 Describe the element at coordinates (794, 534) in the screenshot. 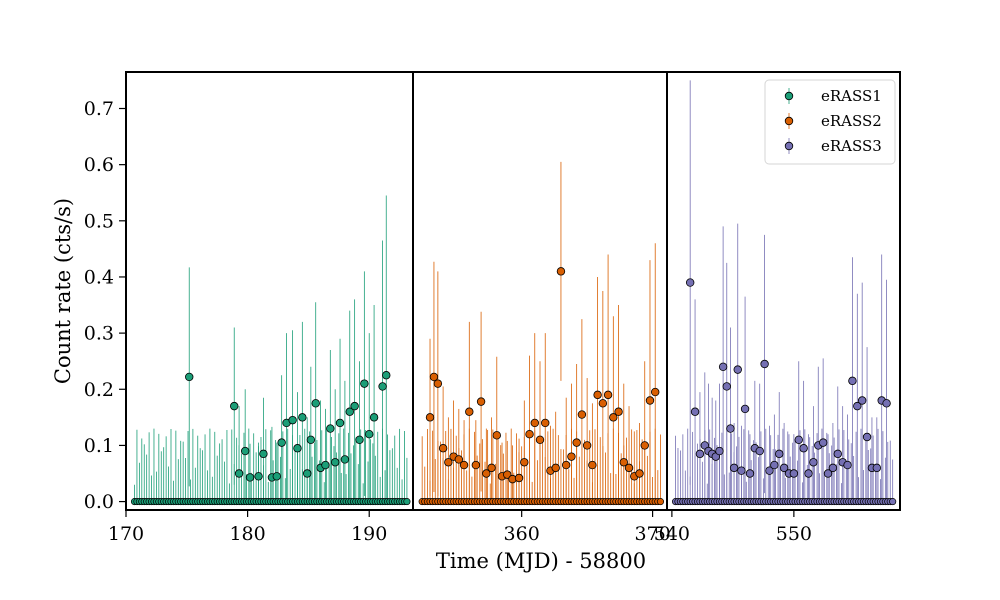

I see `x-tick-label: 550` at that location.